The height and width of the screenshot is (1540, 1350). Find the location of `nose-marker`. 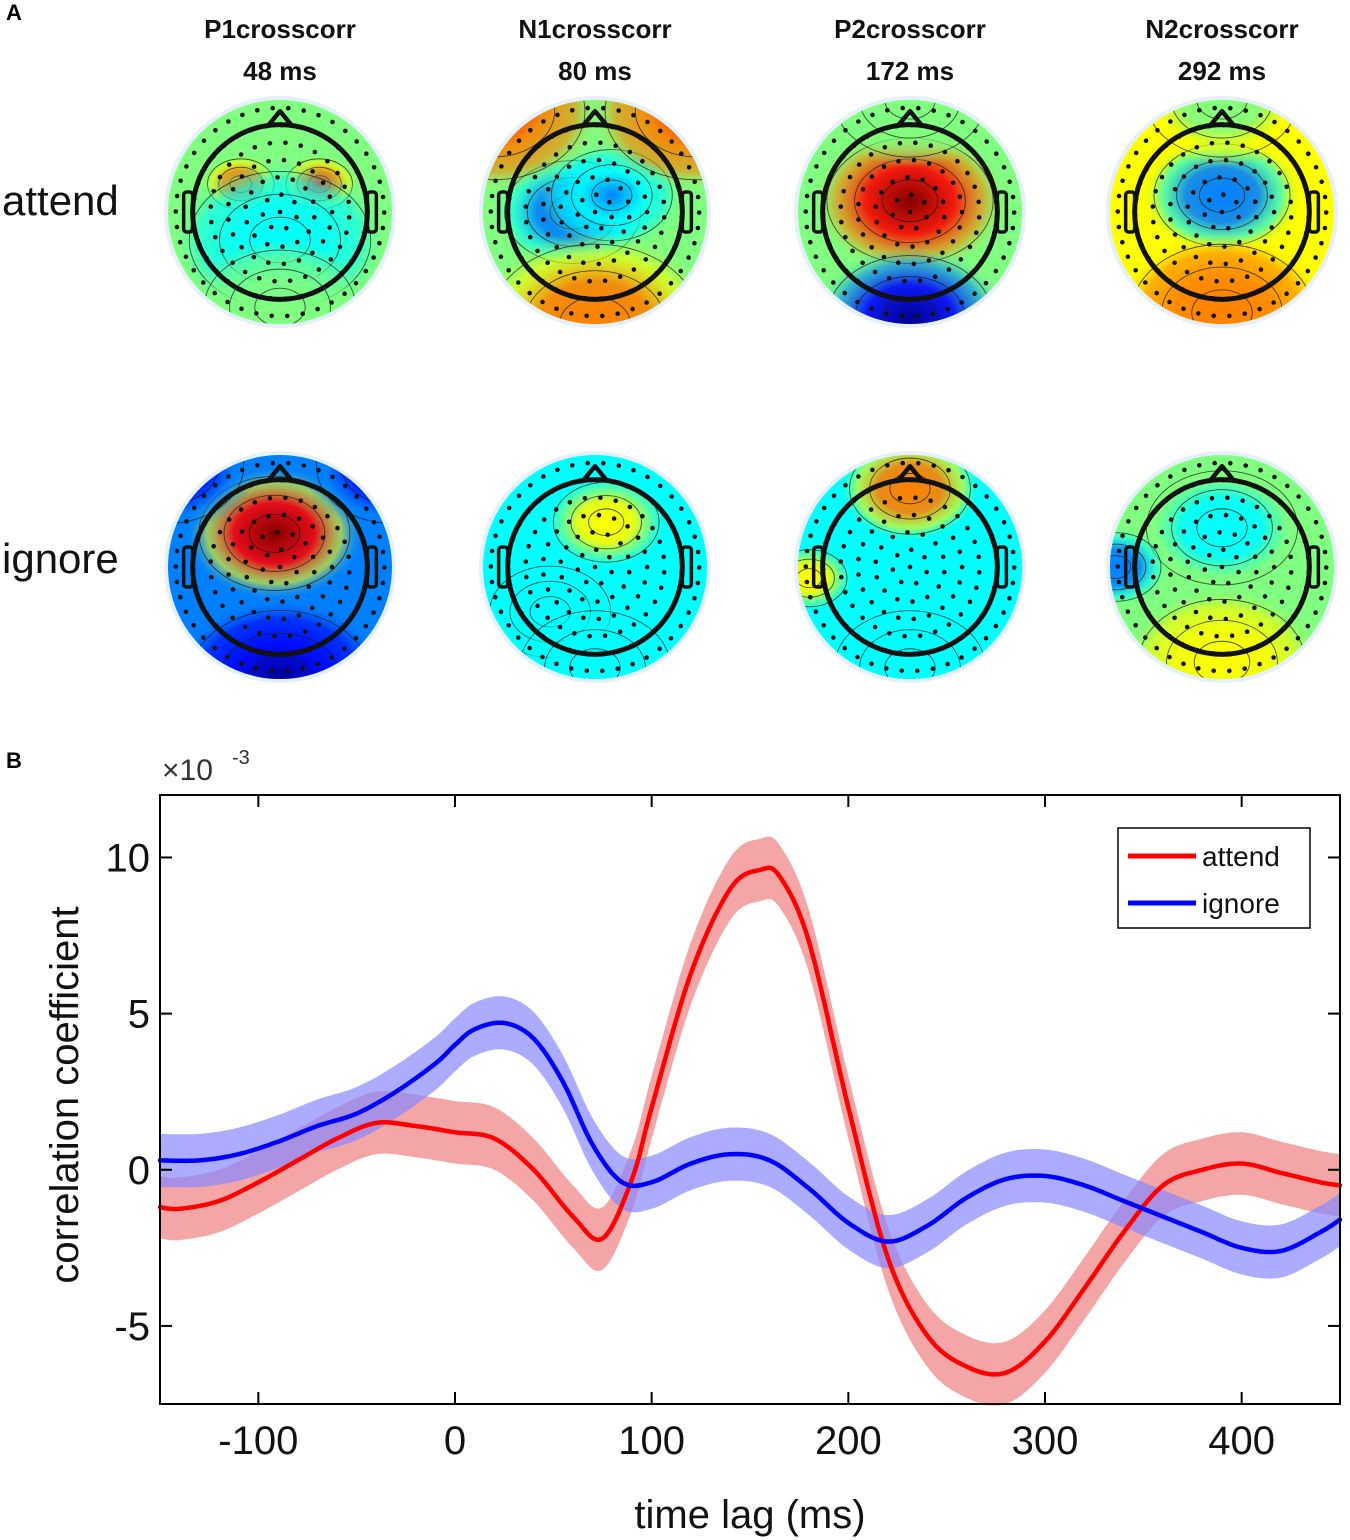

nose-marker is located at coordinates (280, 473).